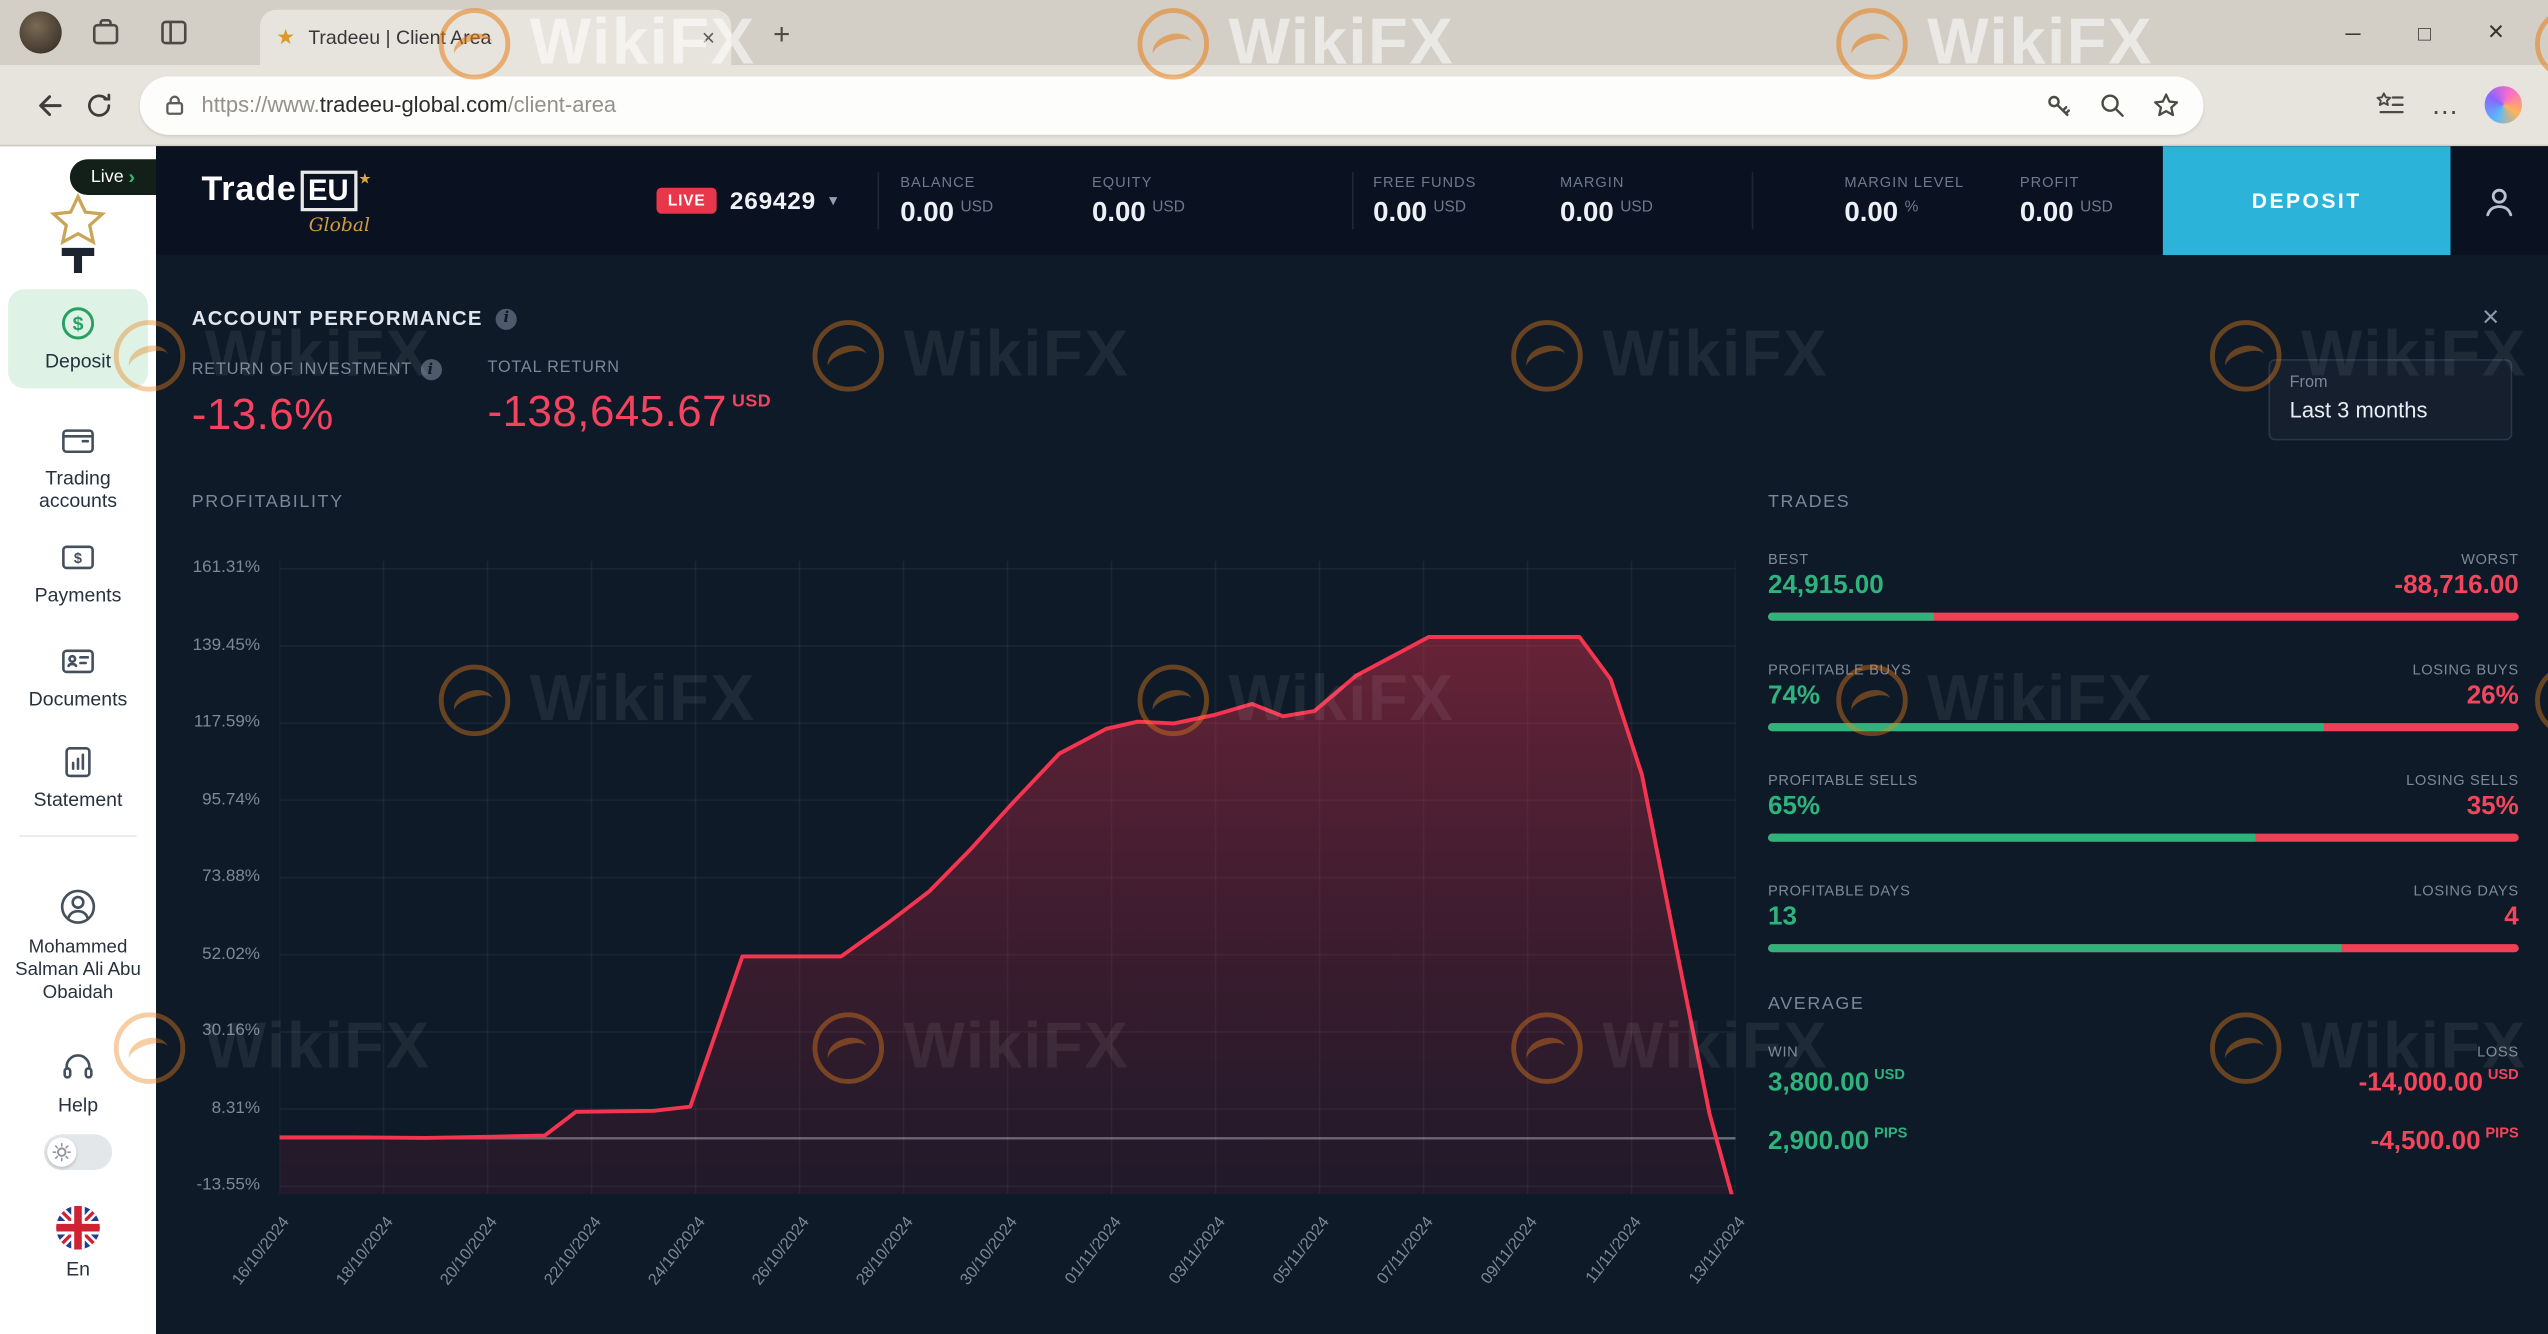 The image size is (2548, 1334). What do you see at coordinates (2143, 917) in the screenshot?
I see `trades-row-days: PROFITABLE DAYS LOSING DAYS 13 4` at bounding box center [2143, 917].